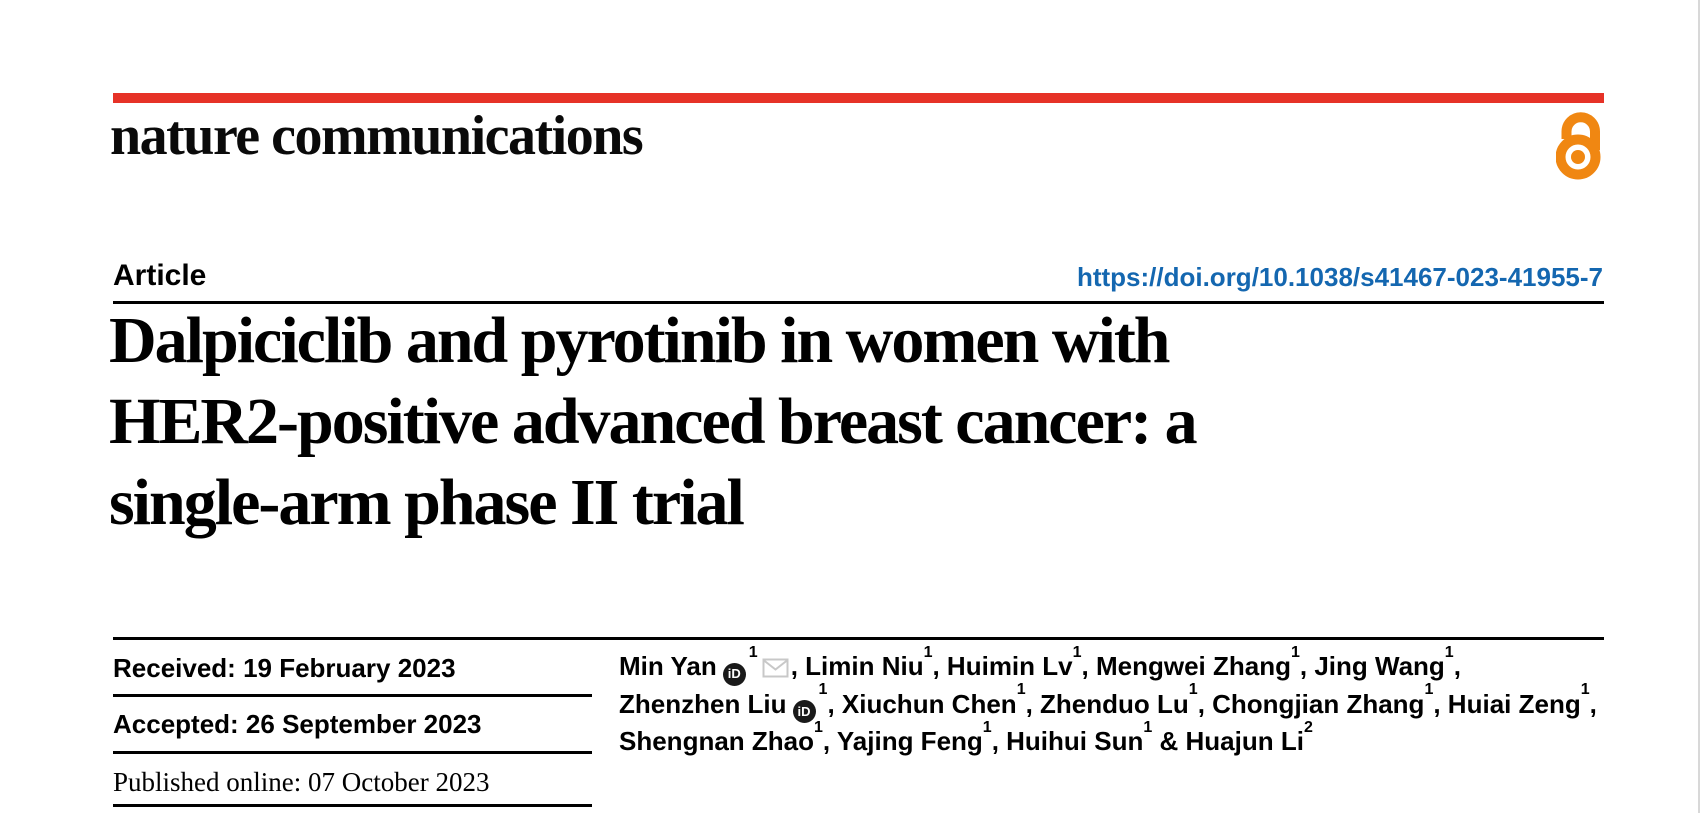 The image size is (1701, 813). Describe the element at coordinates (427, 502) in the screenshot. I see `title-line: single-arm phase II trial` at that location.